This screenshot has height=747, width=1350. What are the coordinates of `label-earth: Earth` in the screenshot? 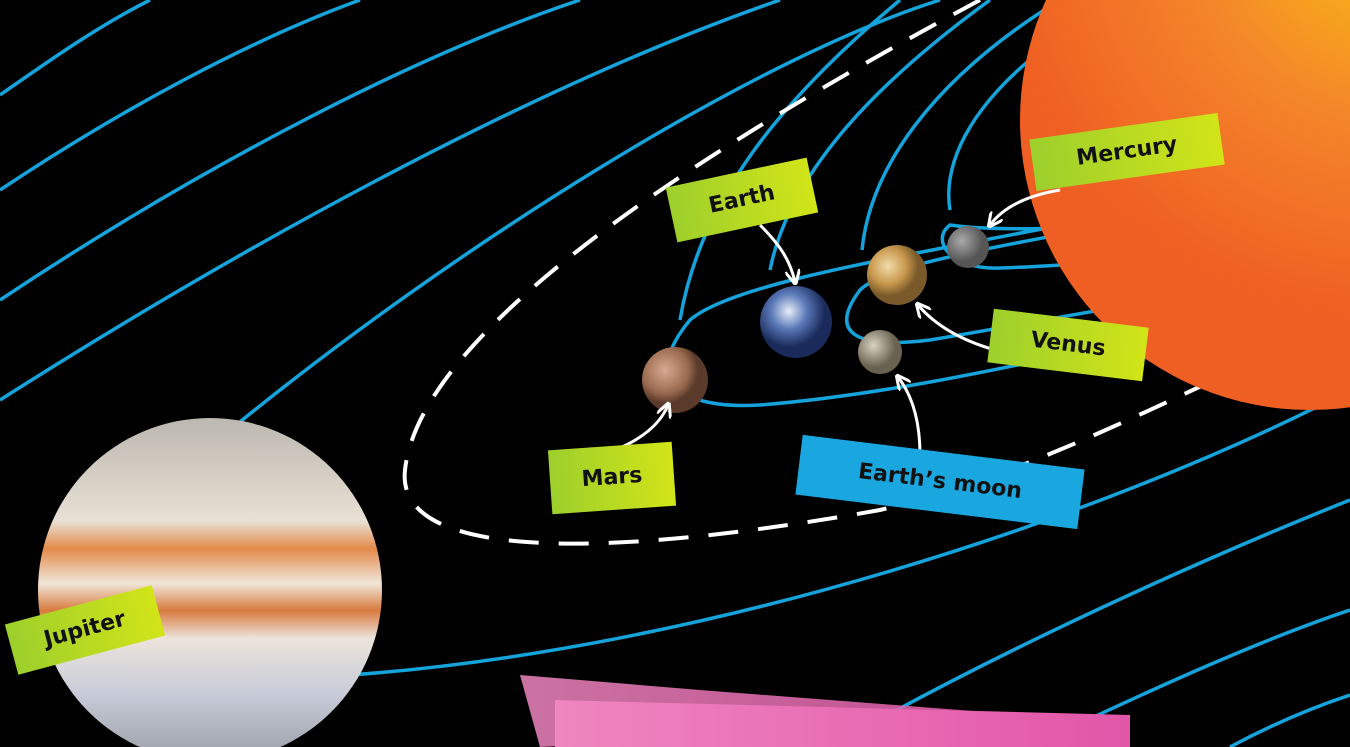 It's located at (742, 200).